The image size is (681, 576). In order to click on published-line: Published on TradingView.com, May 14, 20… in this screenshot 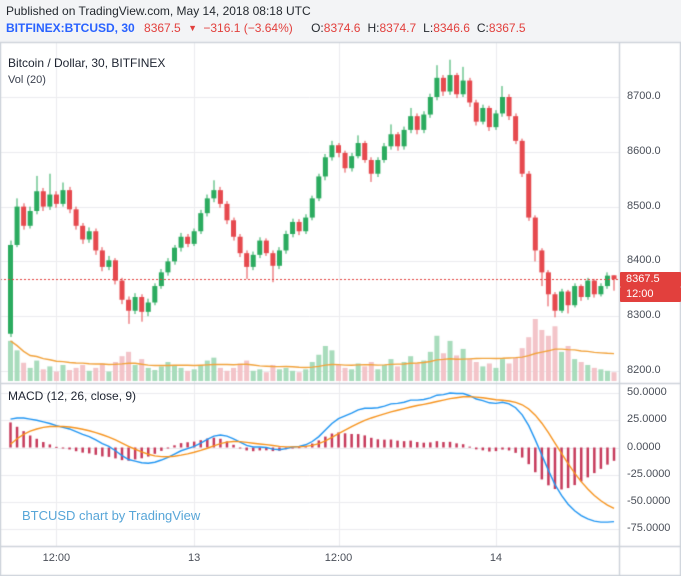, I will do `click(158, 11)`.